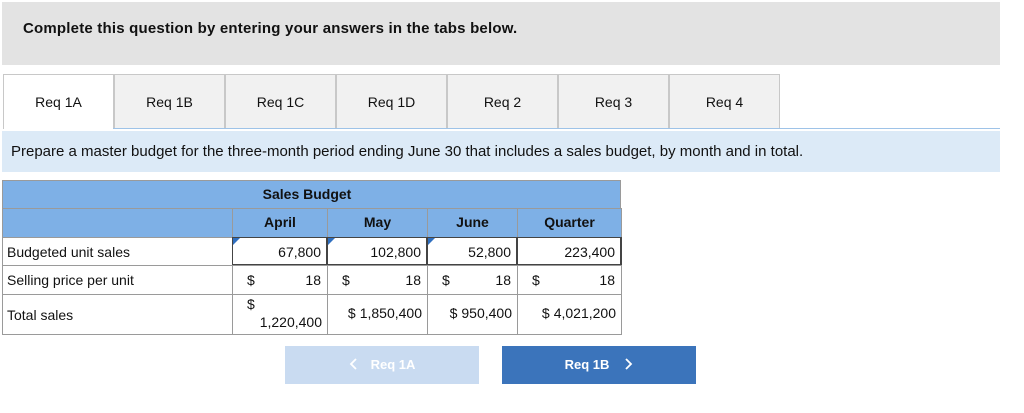  I want to click on tab-underline, so click(556, 128).